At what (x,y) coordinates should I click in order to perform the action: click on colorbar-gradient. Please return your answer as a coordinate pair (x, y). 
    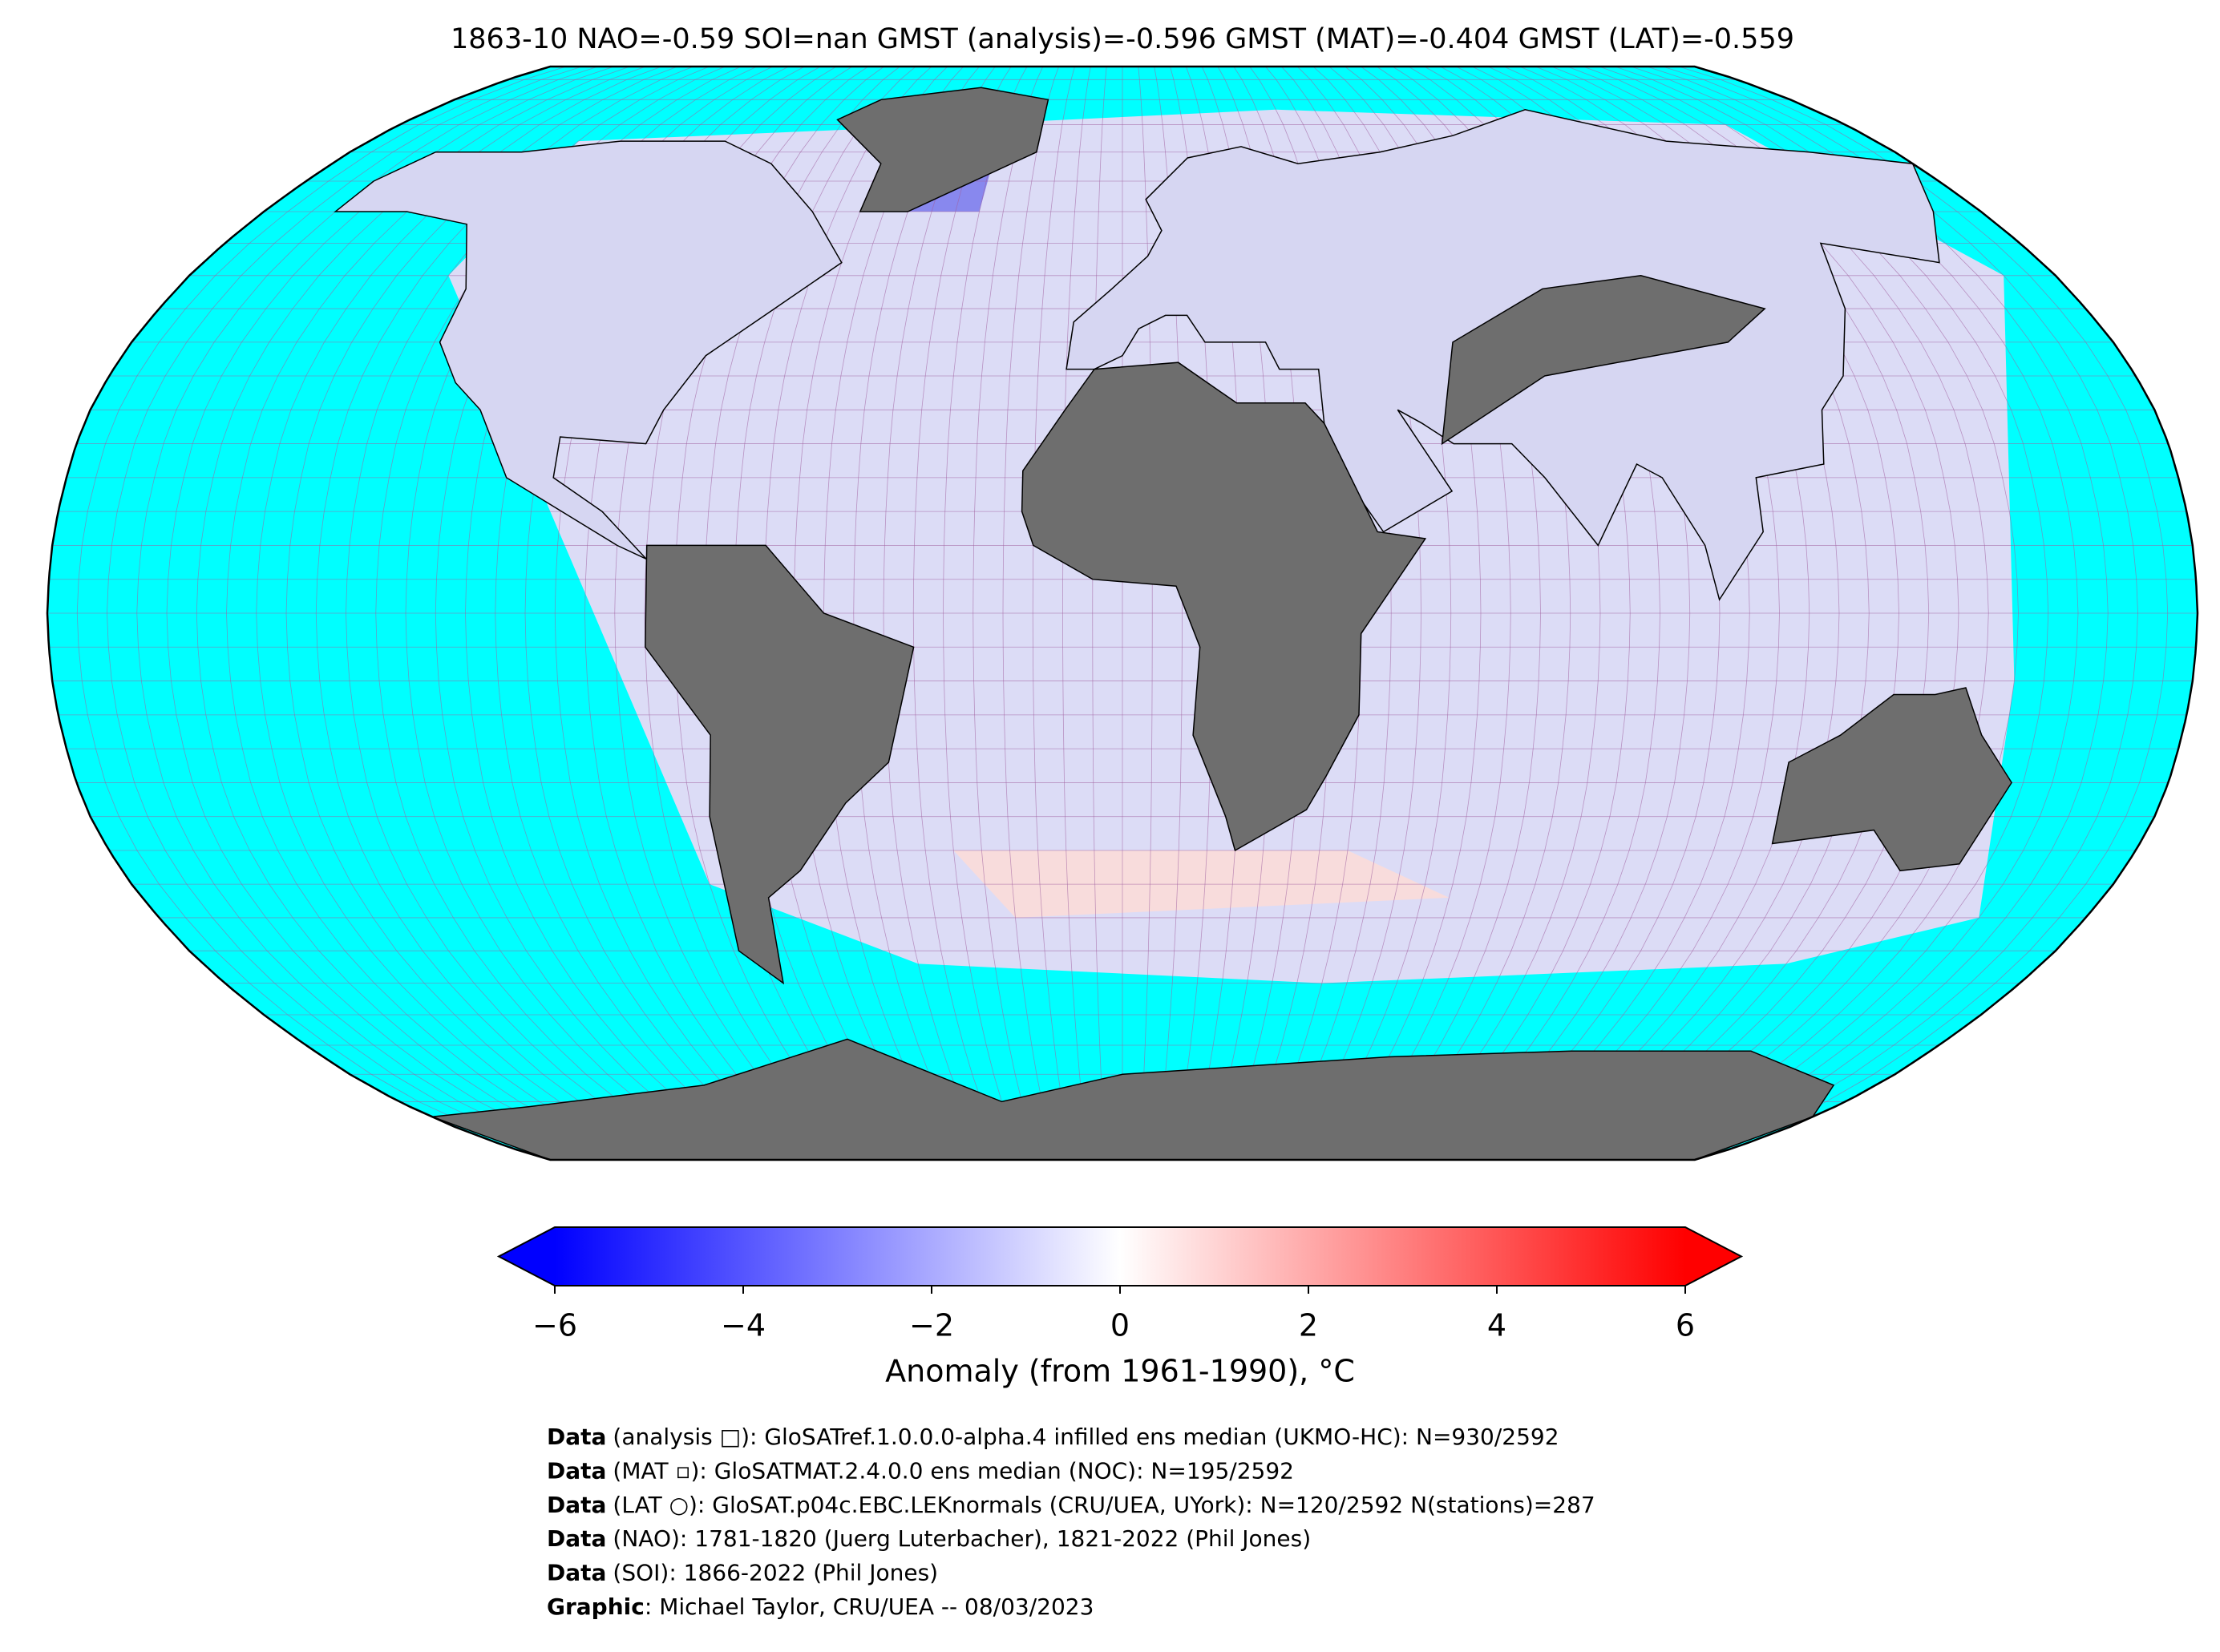
    Looking at the image, I should click on (1120, 1256).